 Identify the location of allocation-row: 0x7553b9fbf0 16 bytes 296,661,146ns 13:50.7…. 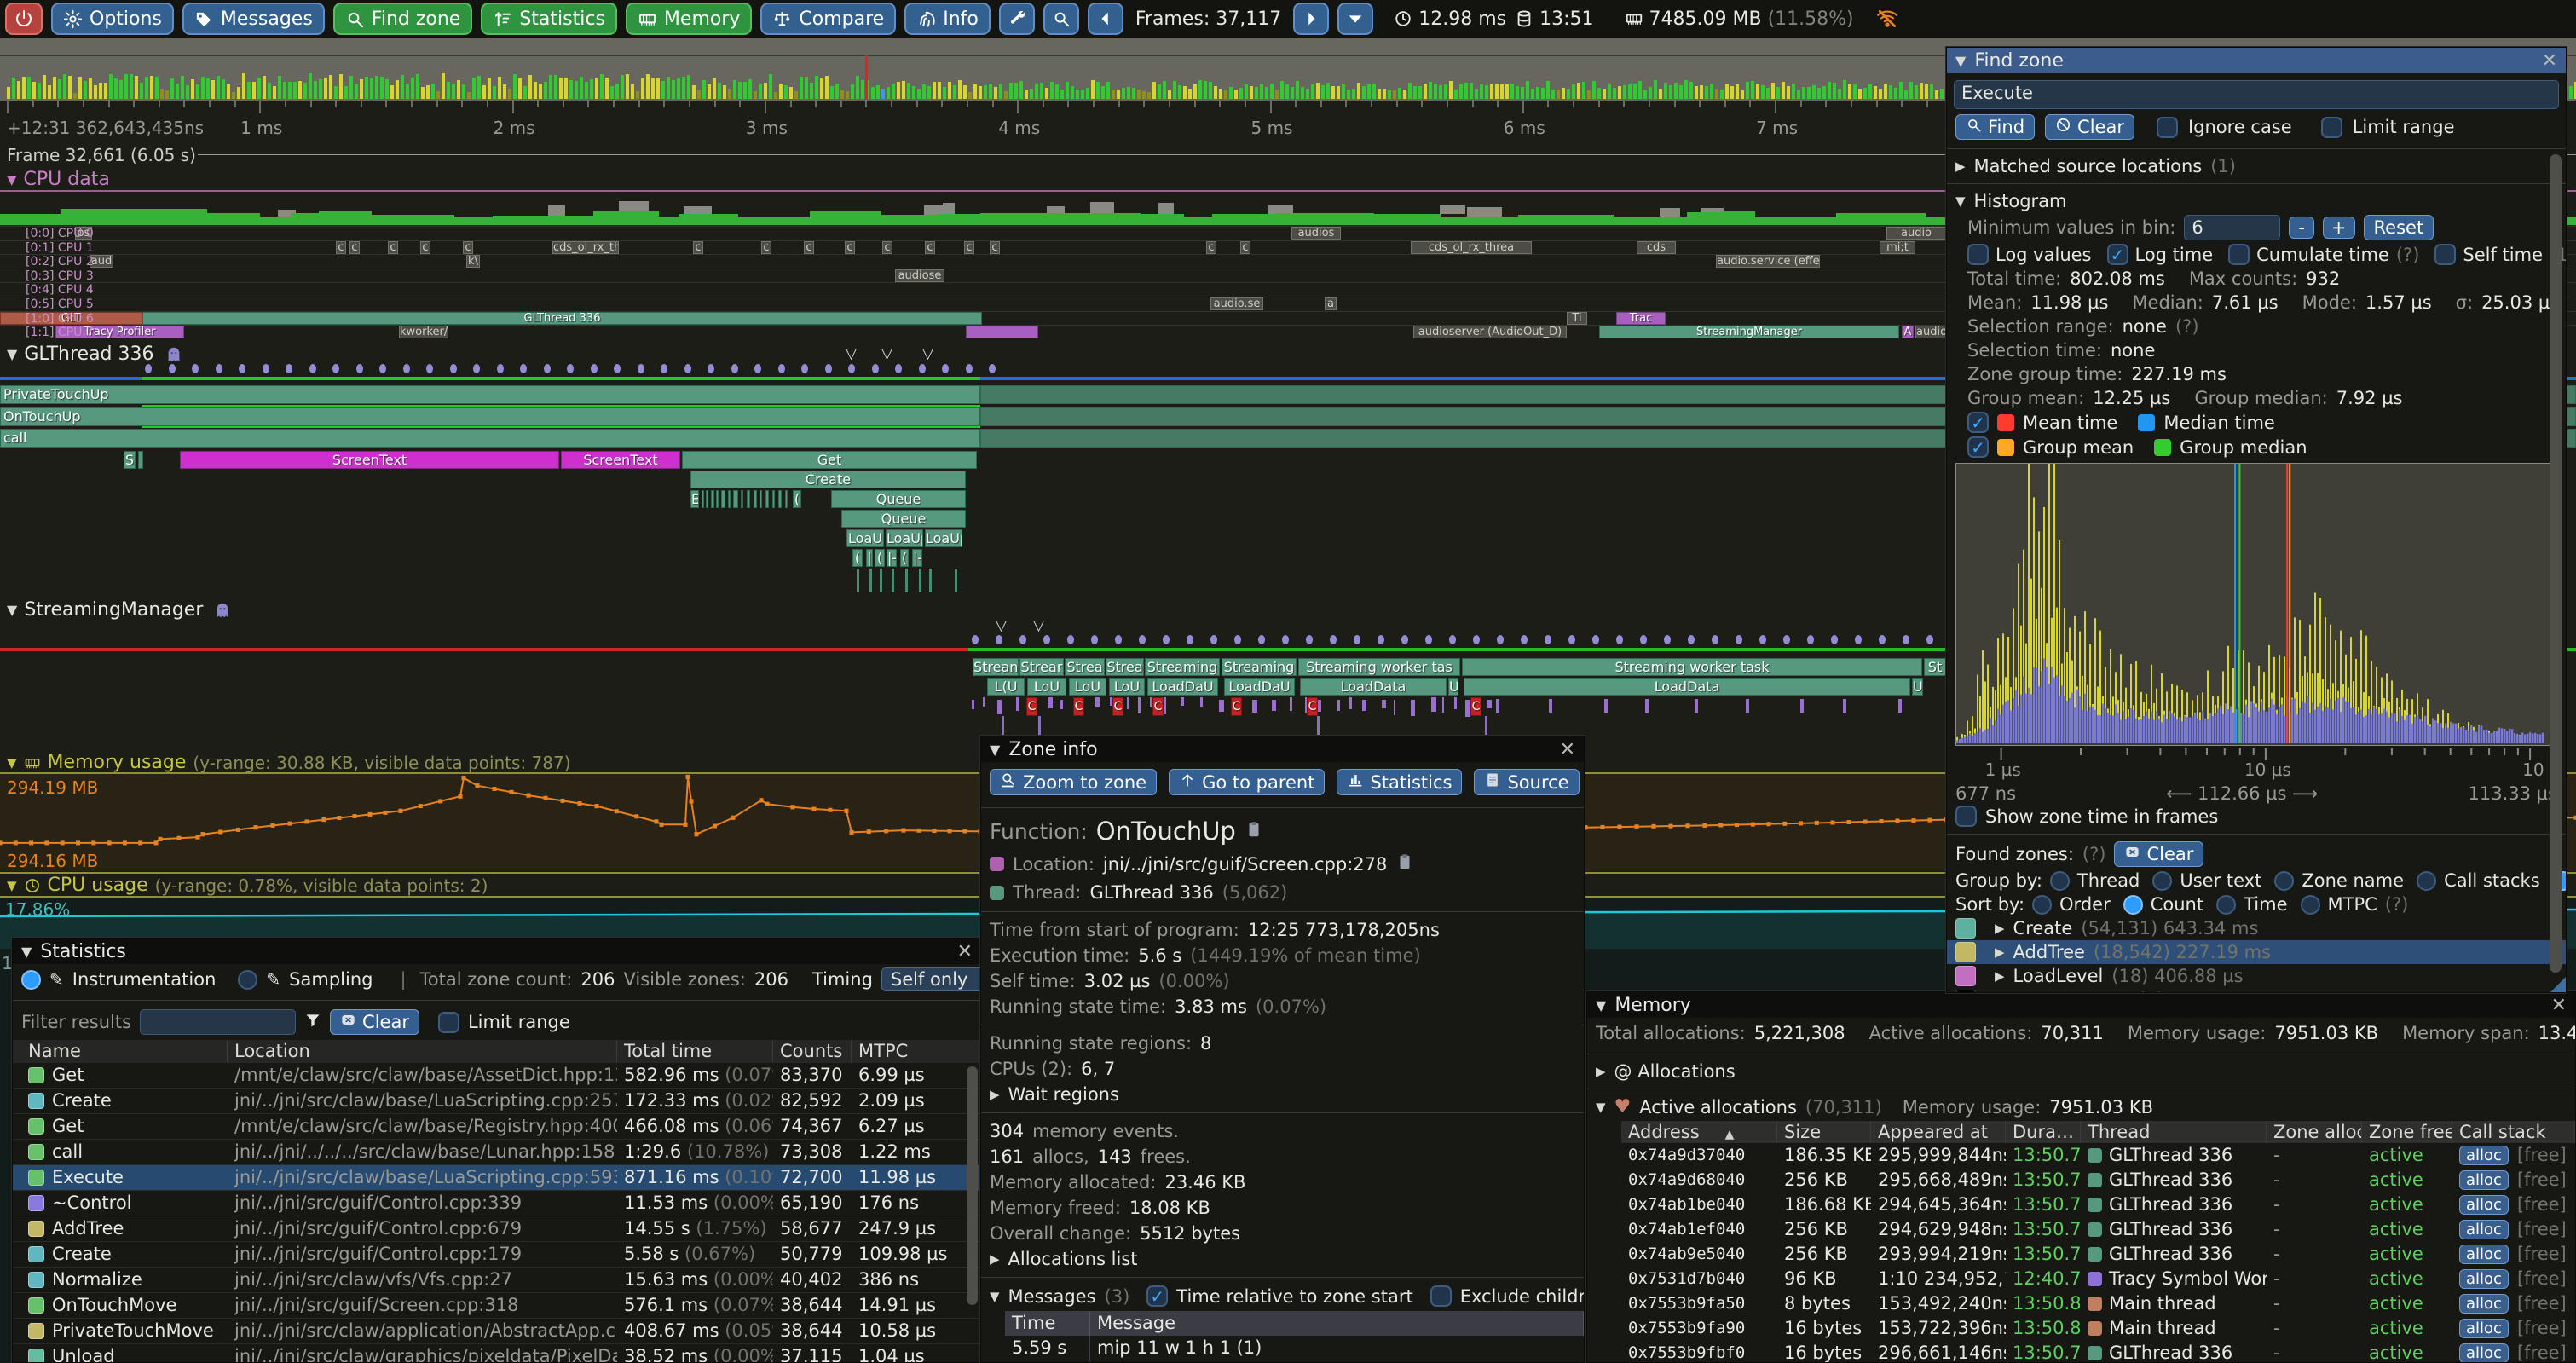
(2098, 1352).